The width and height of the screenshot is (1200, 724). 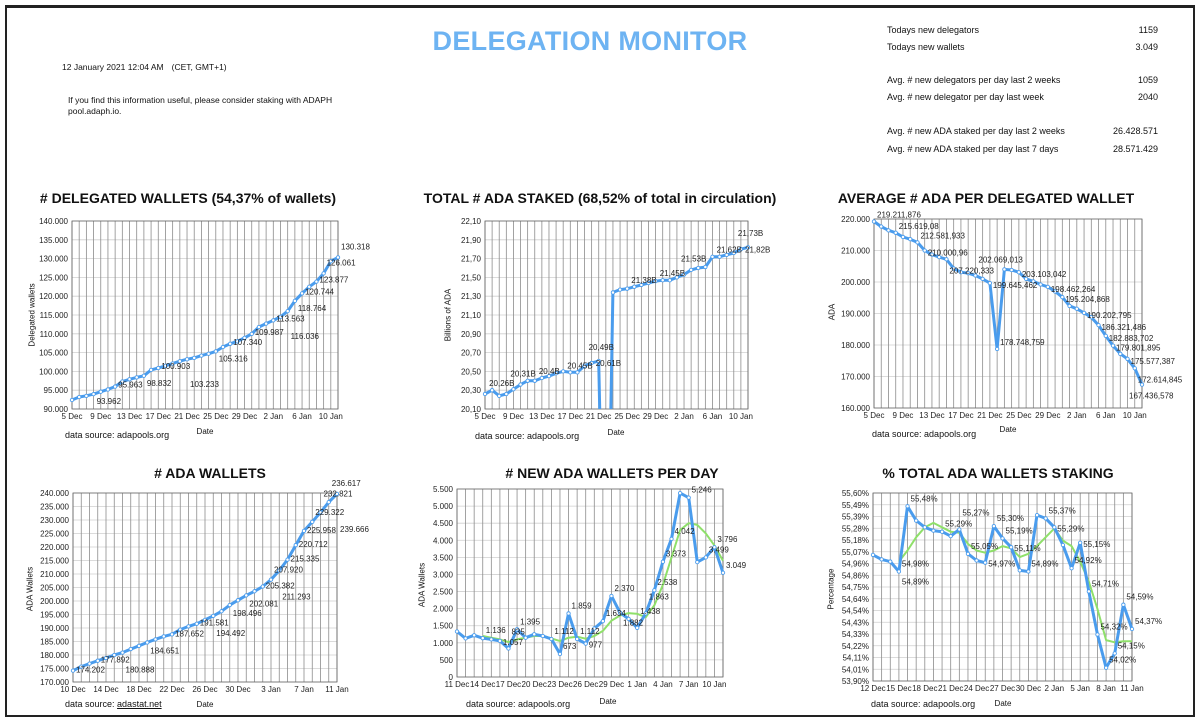 I want to click on y-tick-label: 2.500, so click(x=443, y=592).